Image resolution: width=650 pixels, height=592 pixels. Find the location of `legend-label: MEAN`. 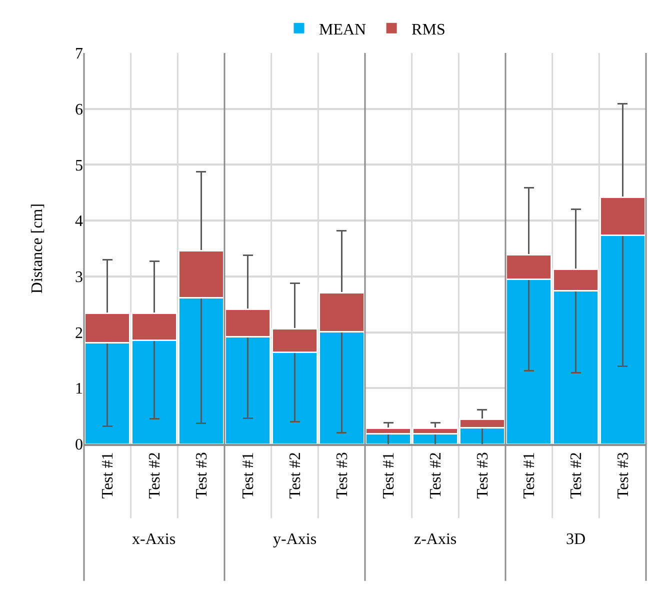

legend-label: MEAN is located at coordinates (343, 29).